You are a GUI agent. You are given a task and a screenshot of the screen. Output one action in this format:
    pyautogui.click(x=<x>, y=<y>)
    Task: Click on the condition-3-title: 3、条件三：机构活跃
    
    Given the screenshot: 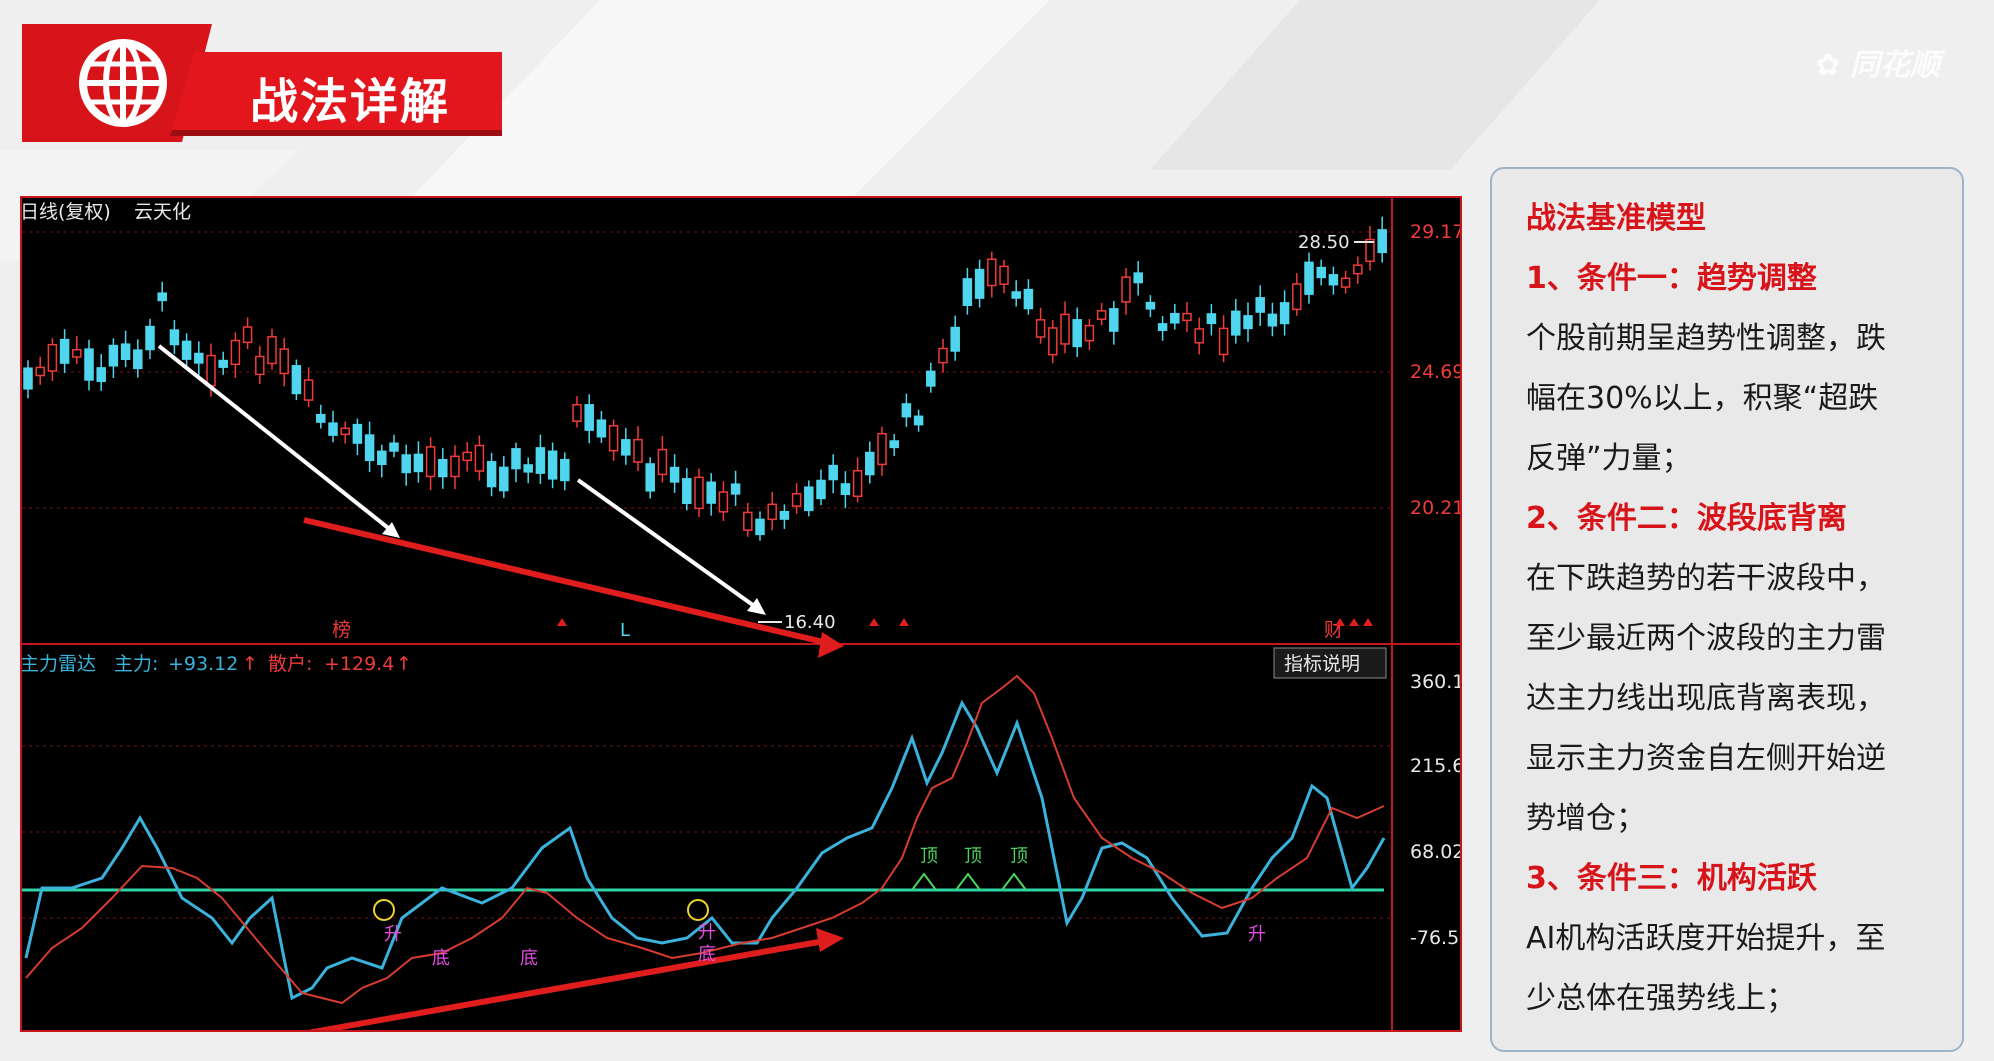 What is the action you would take?
    pyautogui.click(x=1671, y=878)
    